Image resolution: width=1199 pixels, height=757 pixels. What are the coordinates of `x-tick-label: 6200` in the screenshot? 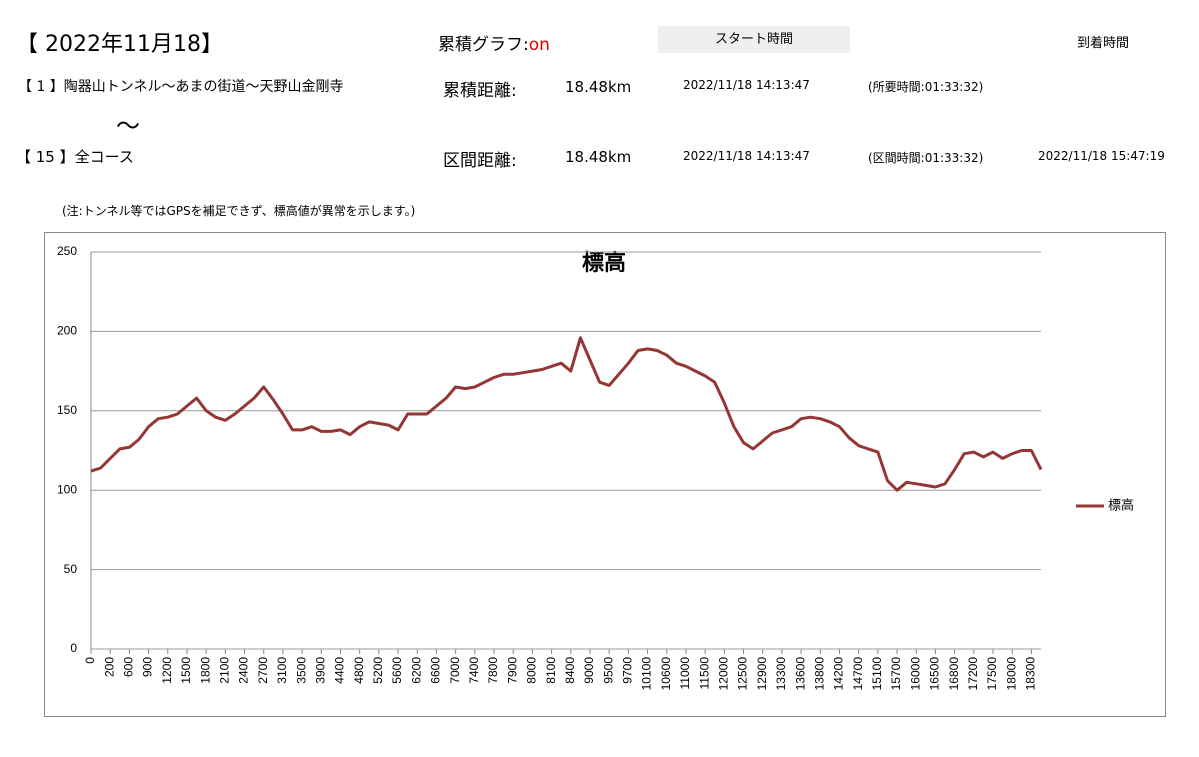 It's located at (416, 670).